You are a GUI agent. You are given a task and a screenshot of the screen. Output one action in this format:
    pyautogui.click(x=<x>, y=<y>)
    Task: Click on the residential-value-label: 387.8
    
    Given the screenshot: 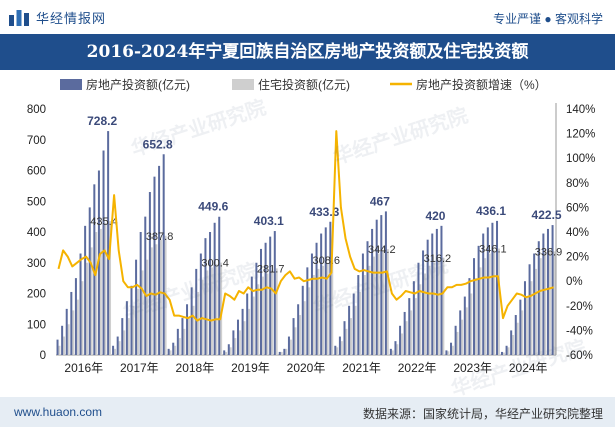 What is the action you would take?
    pyautogui.click(x=160, y=237)
    